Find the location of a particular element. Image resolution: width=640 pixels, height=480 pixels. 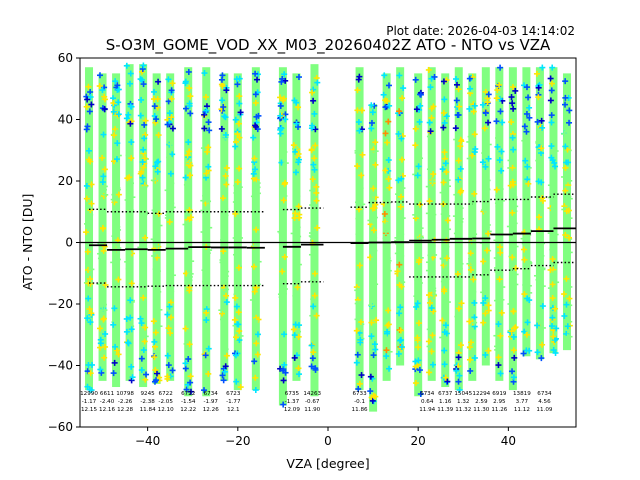

y-tick-label: 0 is located at coordinates (69, 243).